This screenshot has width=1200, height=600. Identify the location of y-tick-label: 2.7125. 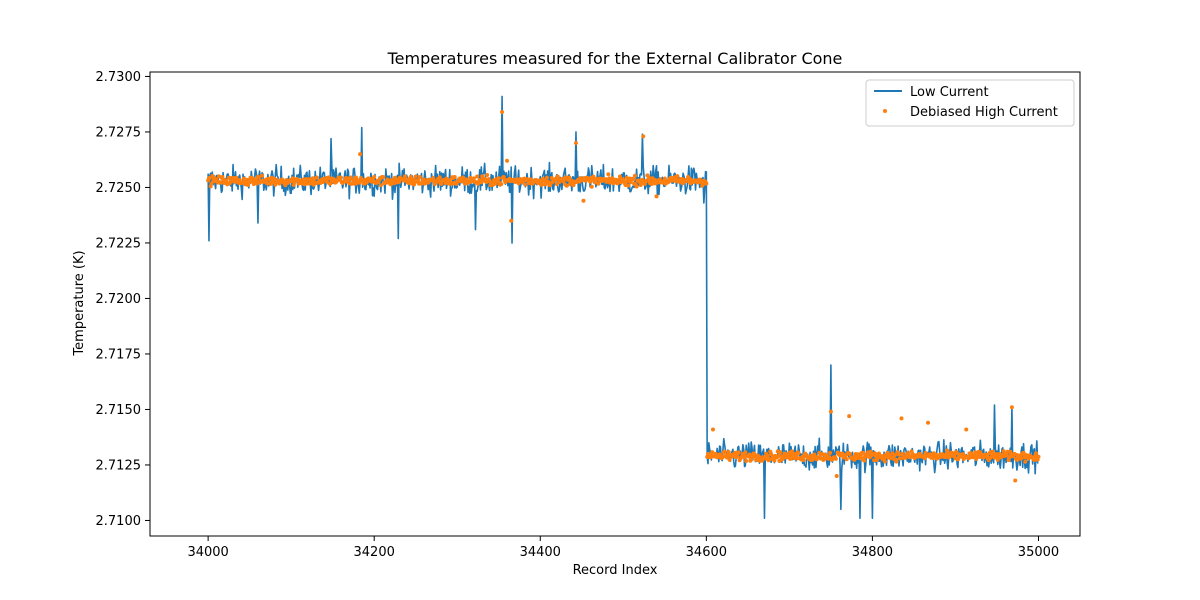
(119, 465).